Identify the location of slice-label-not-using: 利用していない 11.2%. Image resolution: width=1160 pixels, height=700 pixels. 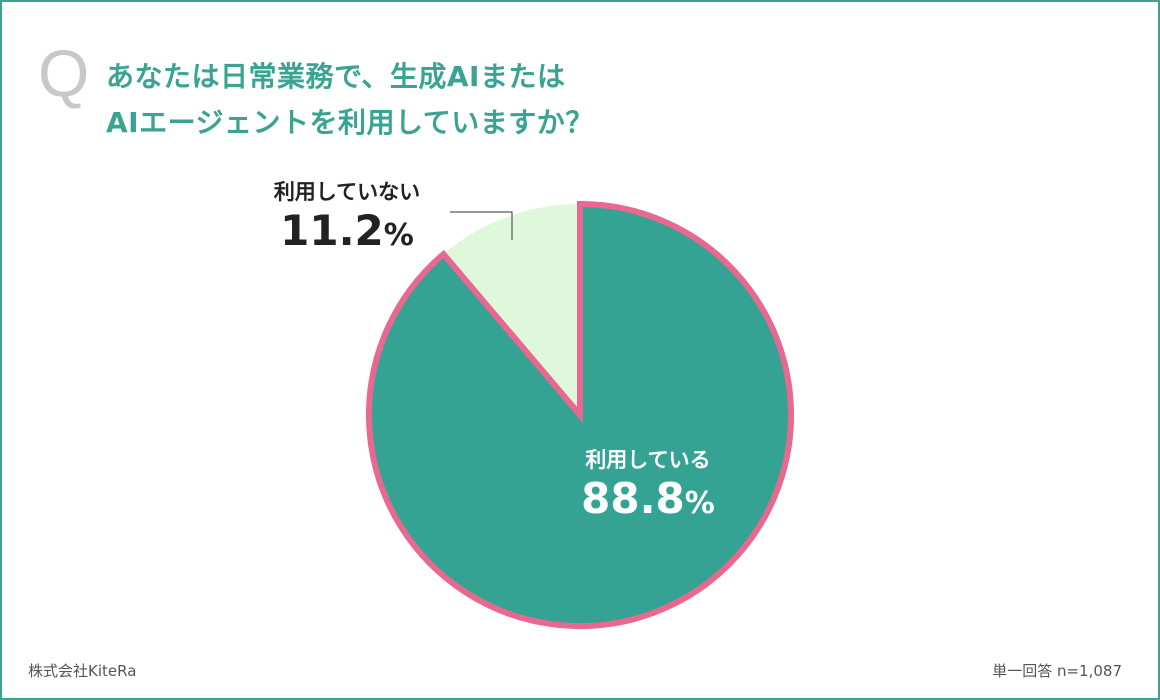
(347, 219).